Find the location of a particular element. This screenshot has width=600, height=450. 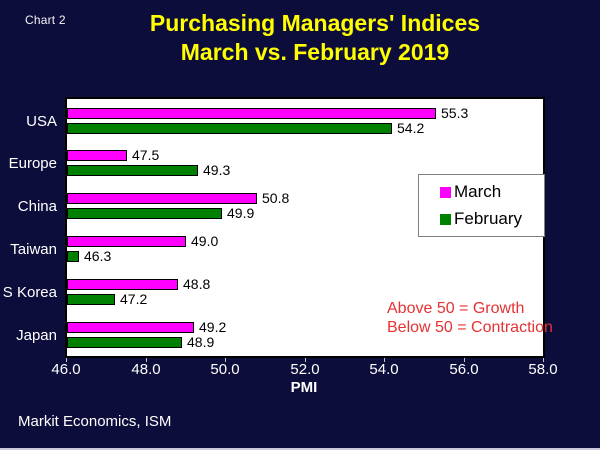

bar-march-china is located at coordinates (162, 198).